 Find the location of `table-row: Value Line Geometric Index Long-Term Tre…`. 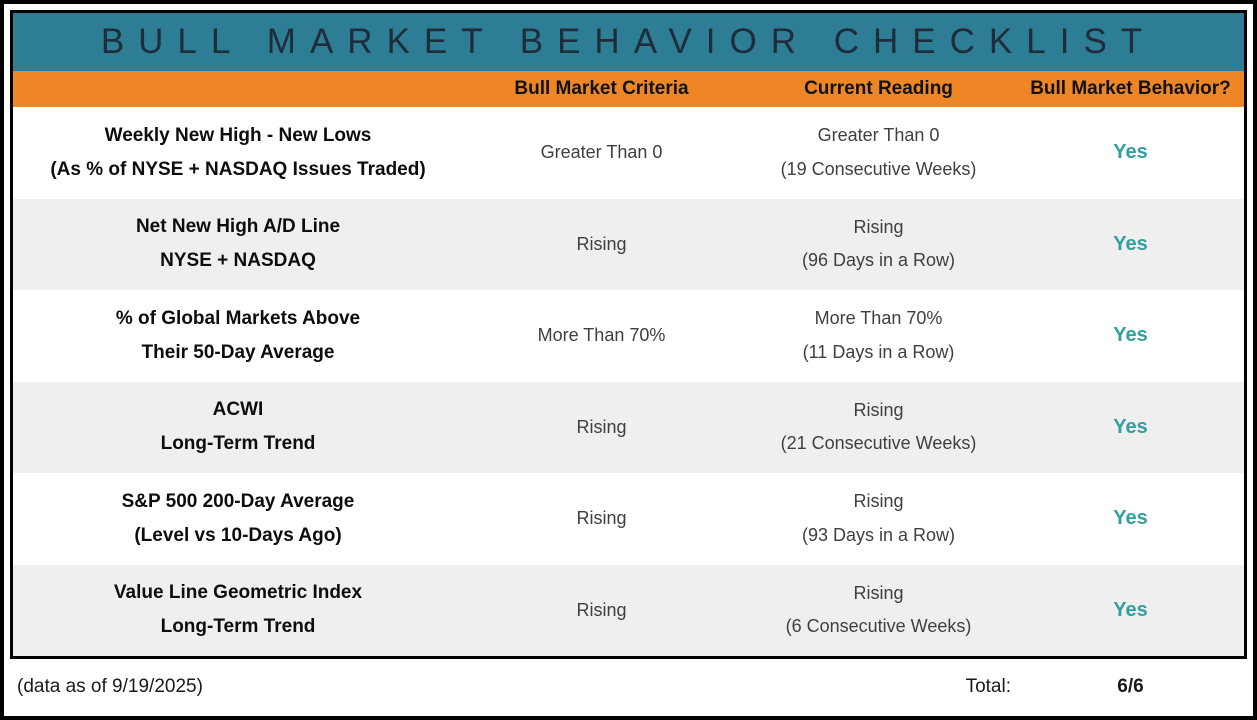

table-row: Value Line Geometric Index Long-Term Tre… is located at coordinates (628, 610).